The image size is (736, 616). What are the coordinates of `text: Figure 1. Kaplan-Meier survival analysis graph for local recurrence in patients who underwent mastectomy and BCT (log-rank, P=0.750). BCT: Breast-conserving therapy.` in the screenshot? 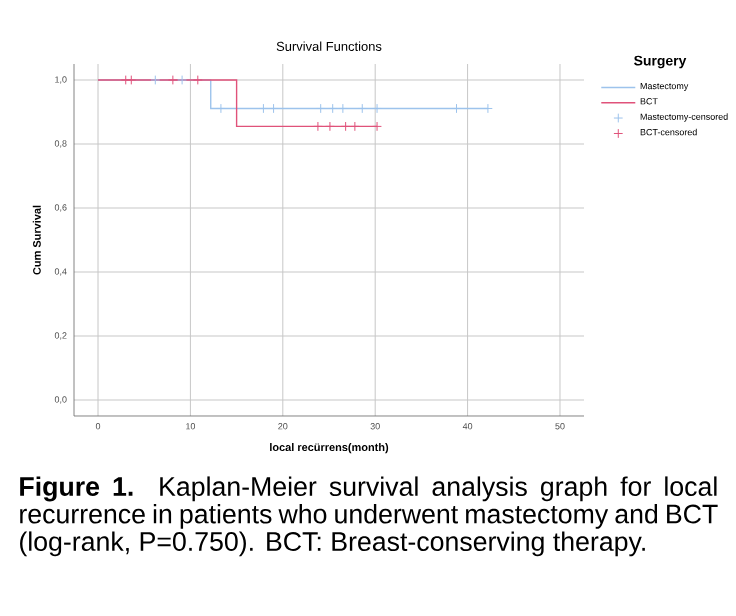 It's located at (369, 516).